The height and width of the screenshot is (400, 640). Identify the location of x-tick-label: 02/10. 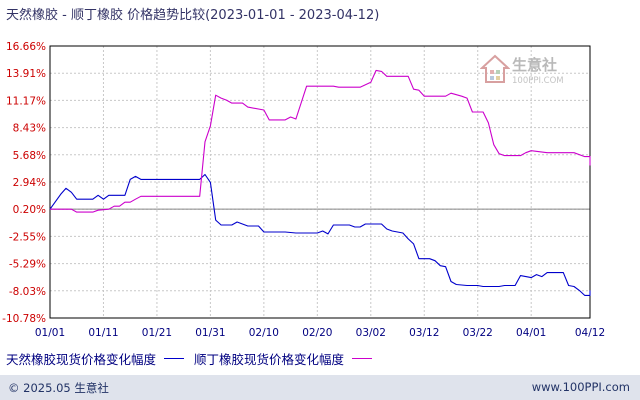
(264, 333).